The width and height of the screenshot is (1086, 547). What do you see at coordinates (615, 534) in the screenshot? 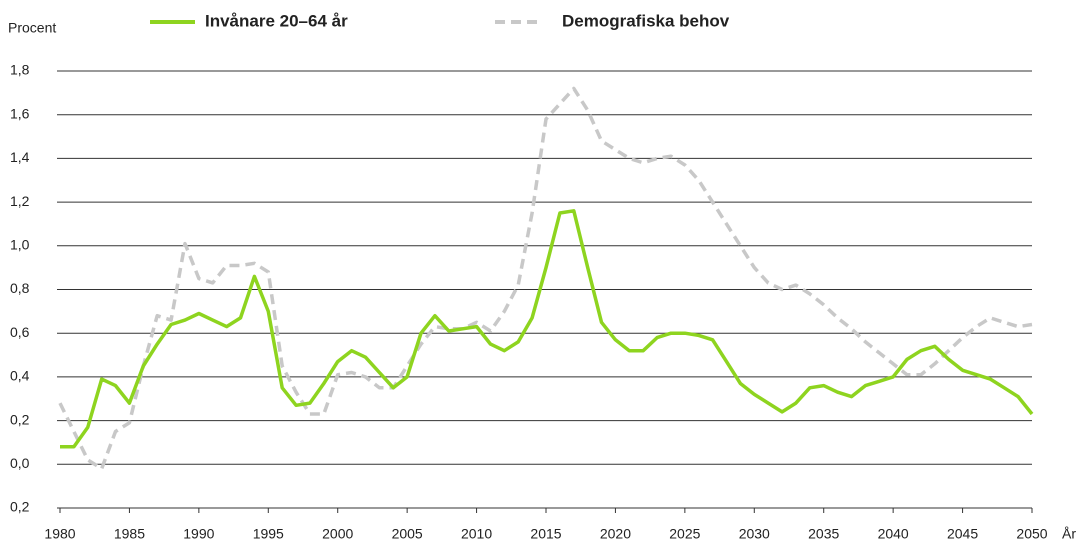
I see `x-tick-label: 2020` at bounding box center [615, 534].